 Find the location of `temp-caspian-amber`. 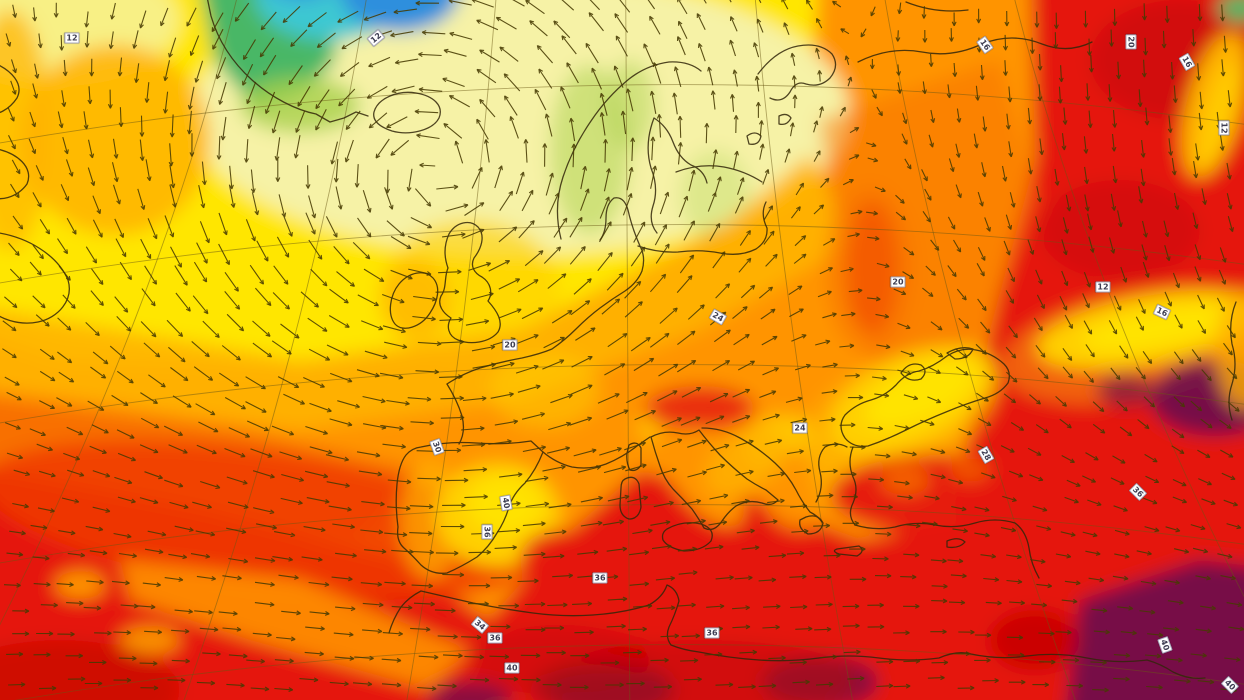

temp-caspian-amber is located at coordinates (1229, 350).